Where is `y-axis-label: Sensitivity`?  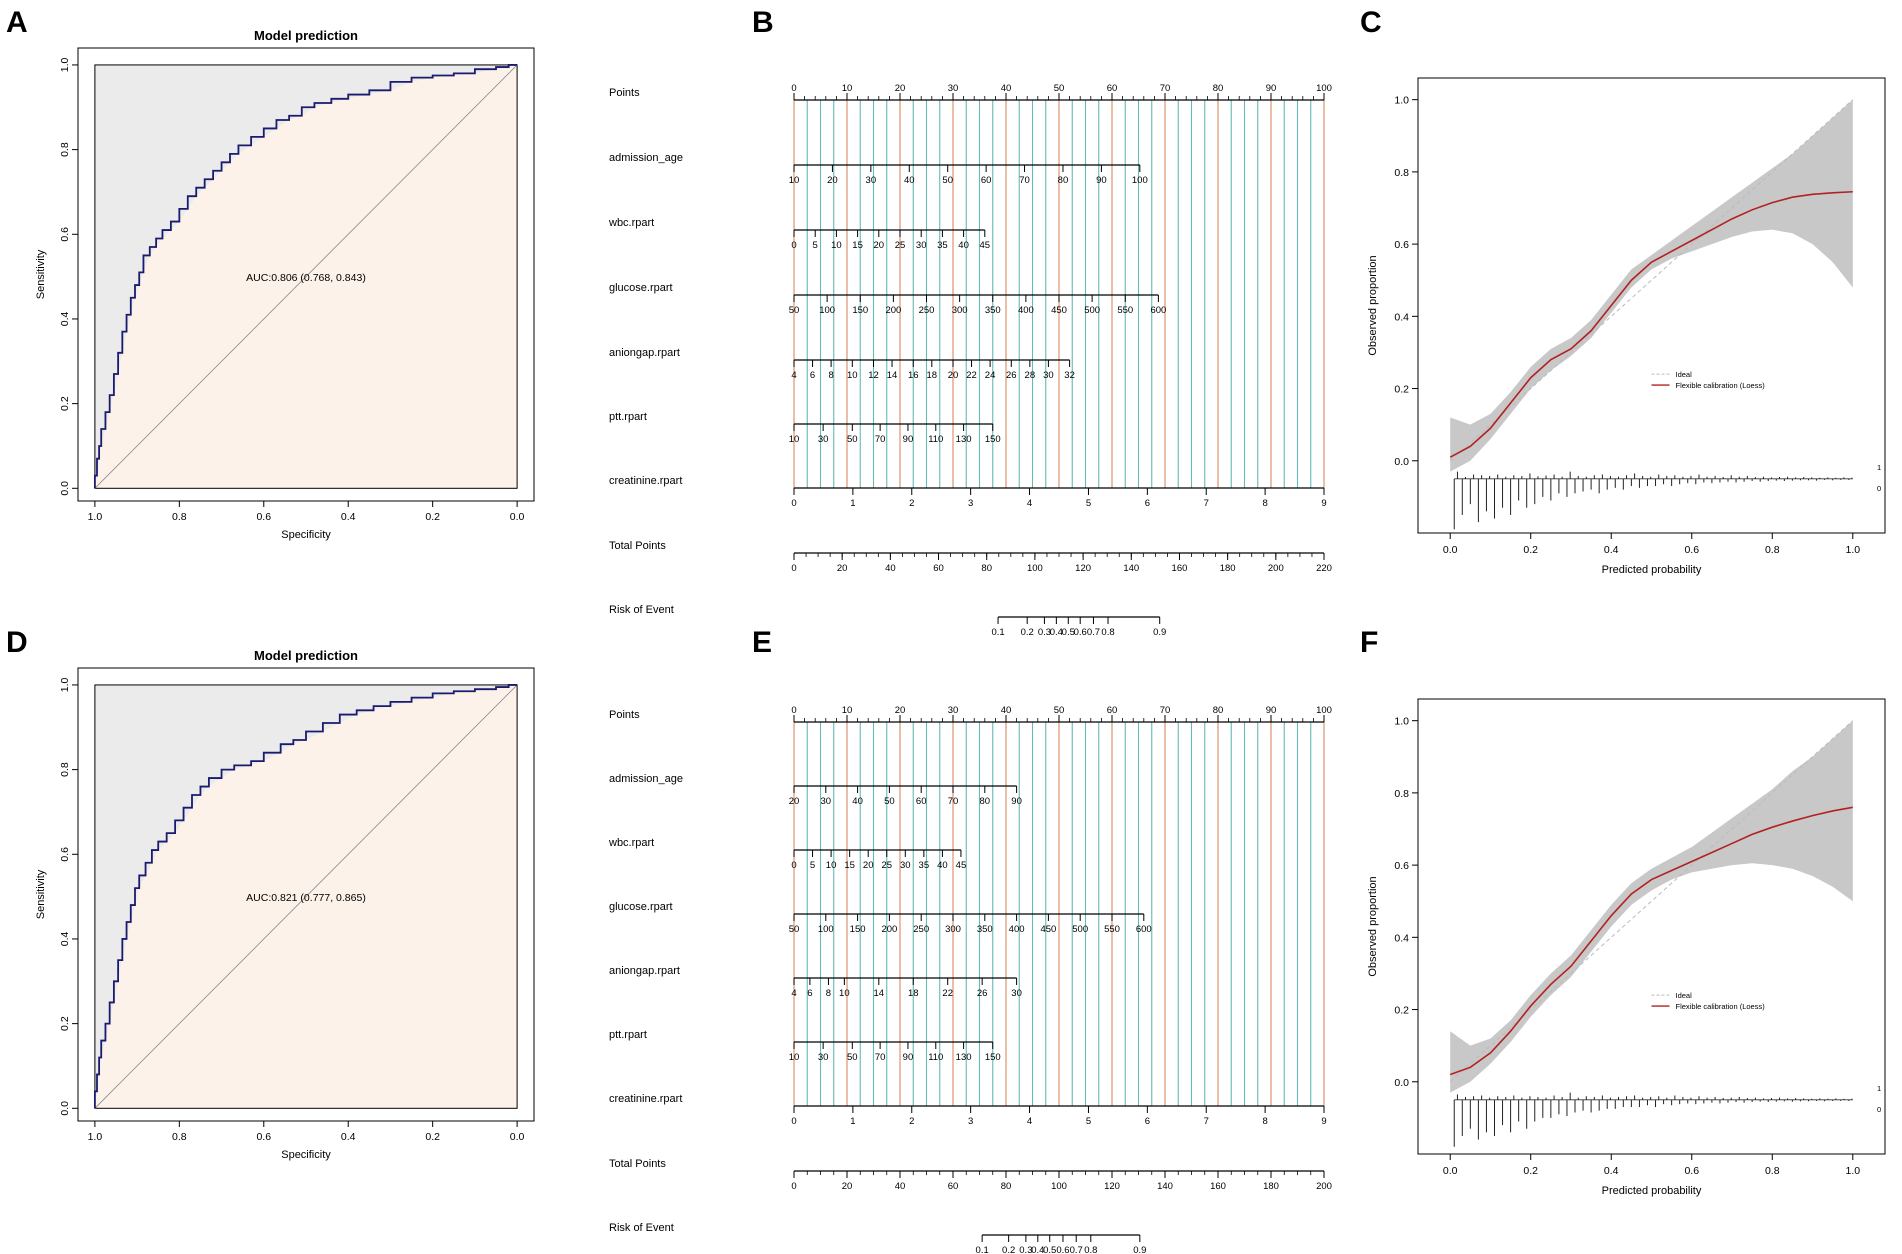
y-axis-label: Sensitivity is located at coordinates (41, 894).